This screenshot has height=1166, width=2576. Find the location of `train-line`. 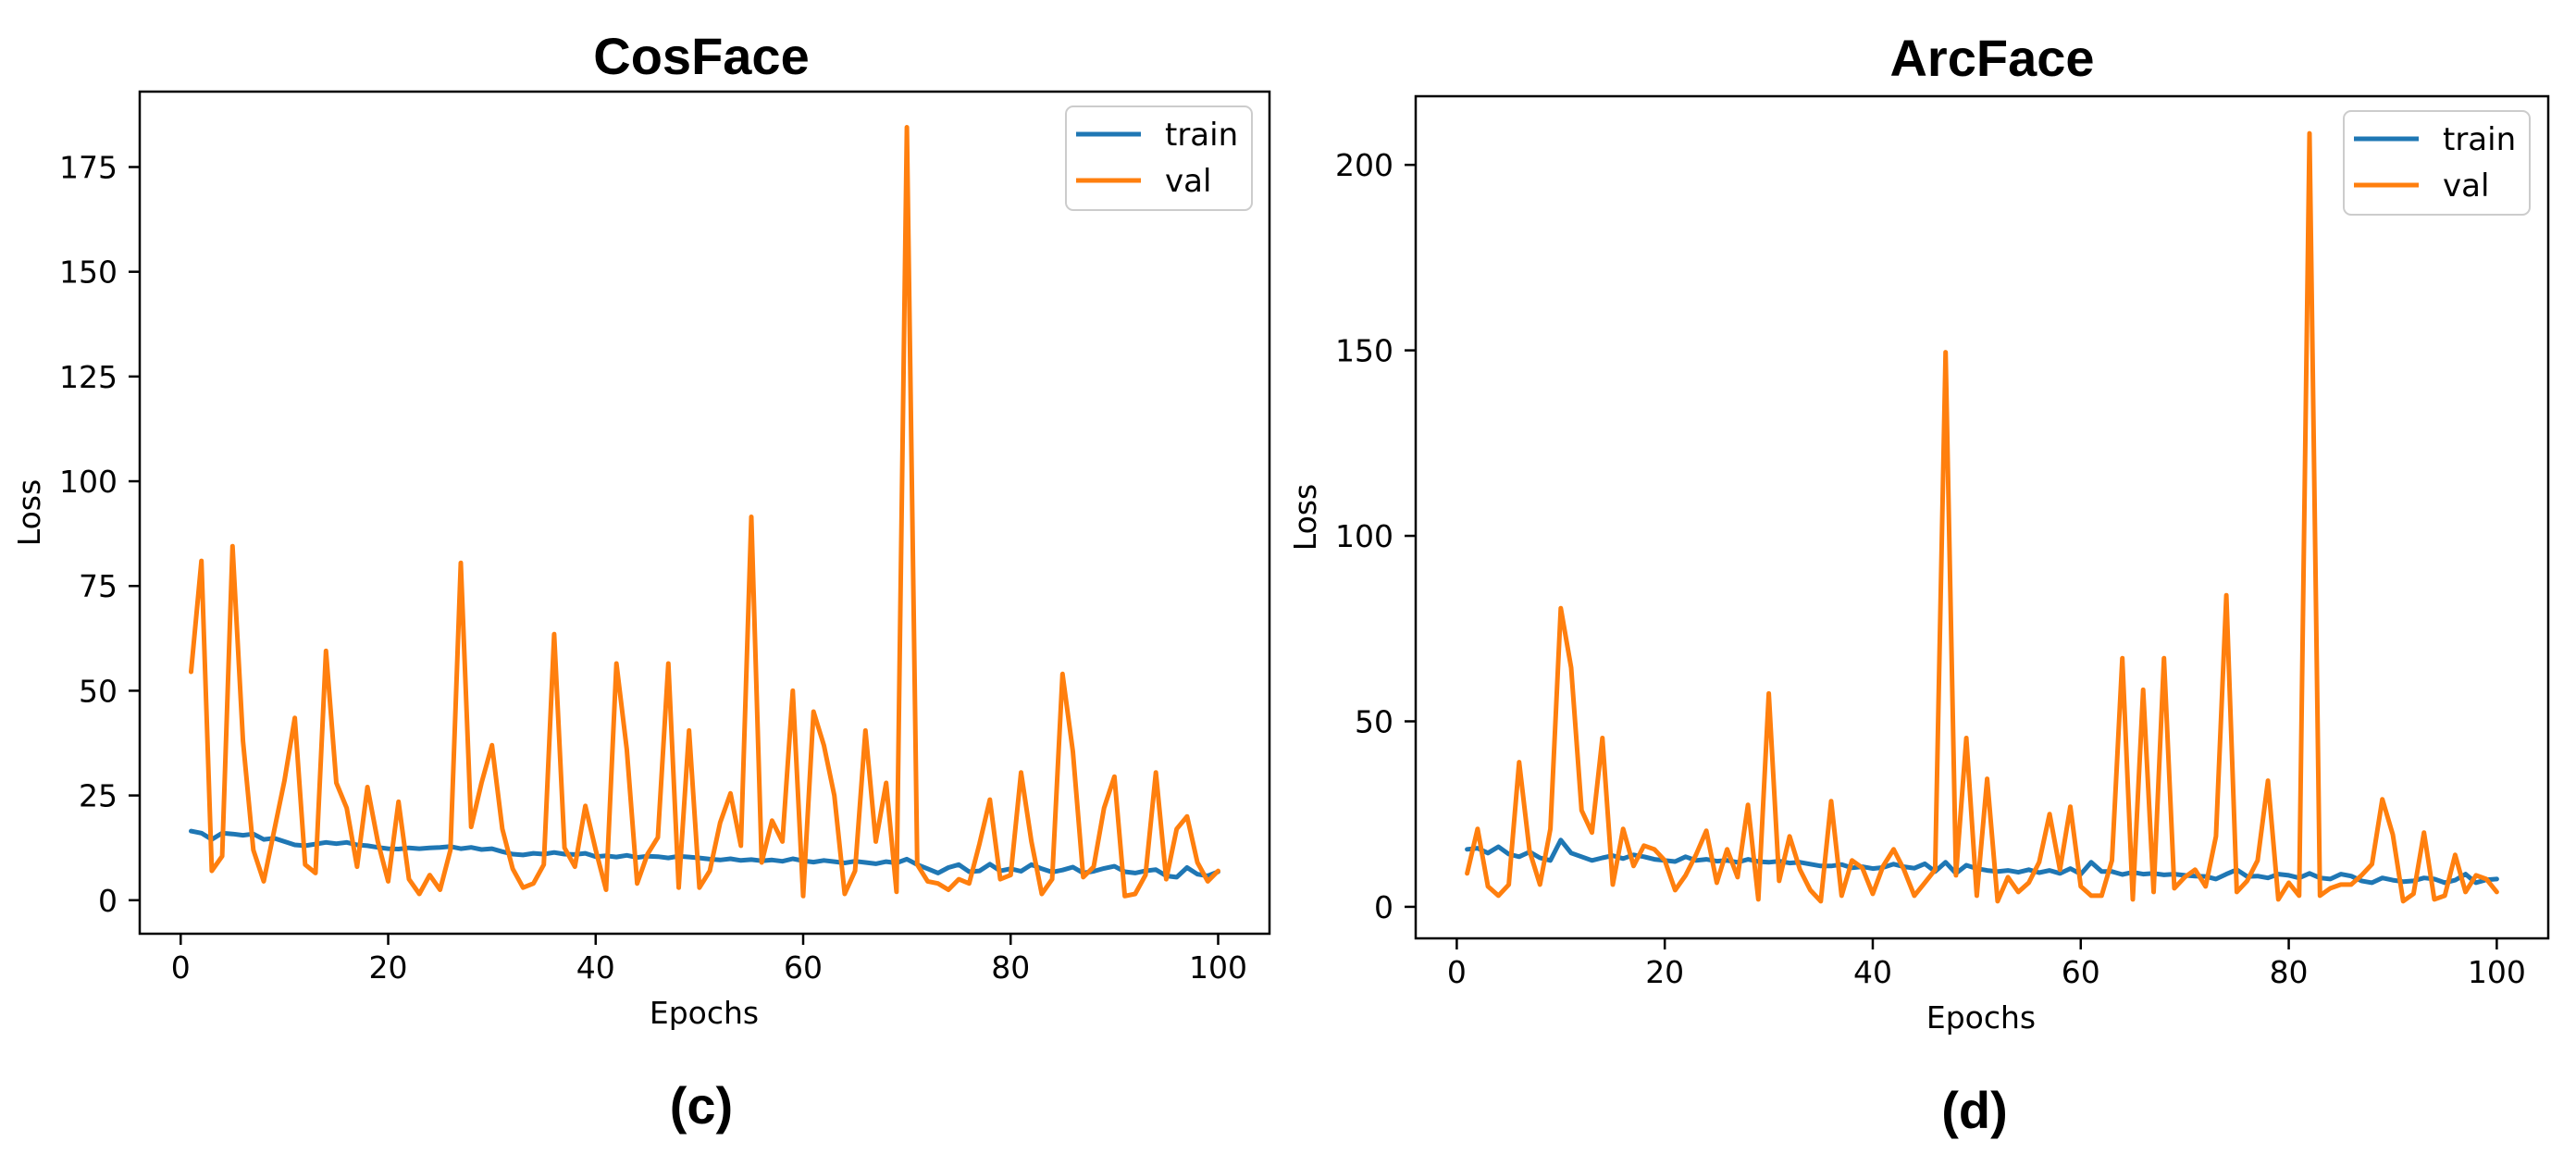

train-line is located at coordinates (705, 854).